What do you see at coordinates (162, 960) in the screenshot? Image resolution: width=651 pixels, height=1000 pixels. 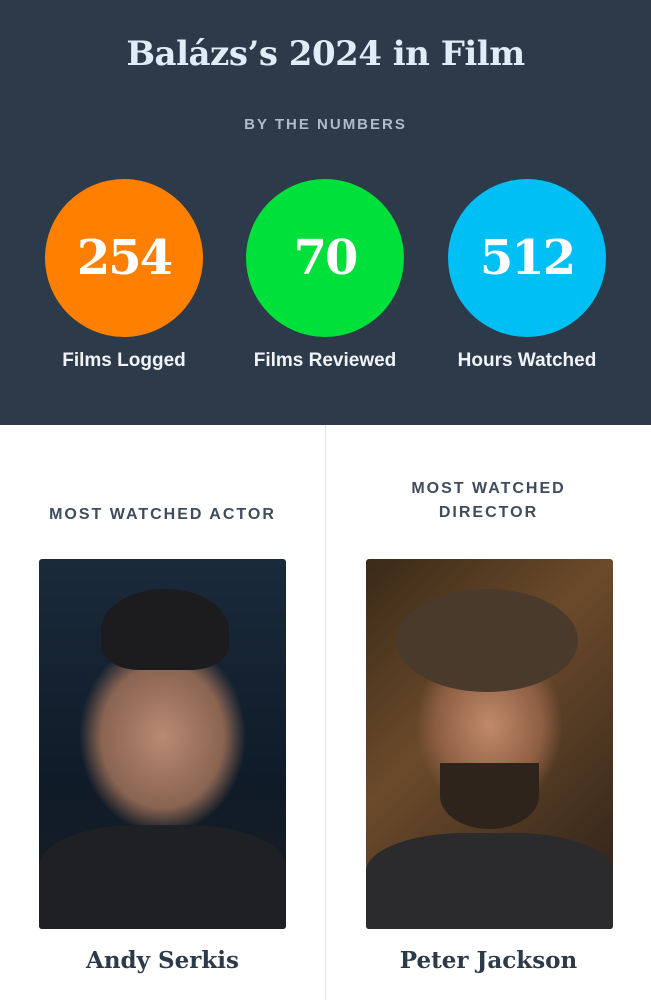 I see `actor-name: Andy Serkis` at bounding box center [162, 960].